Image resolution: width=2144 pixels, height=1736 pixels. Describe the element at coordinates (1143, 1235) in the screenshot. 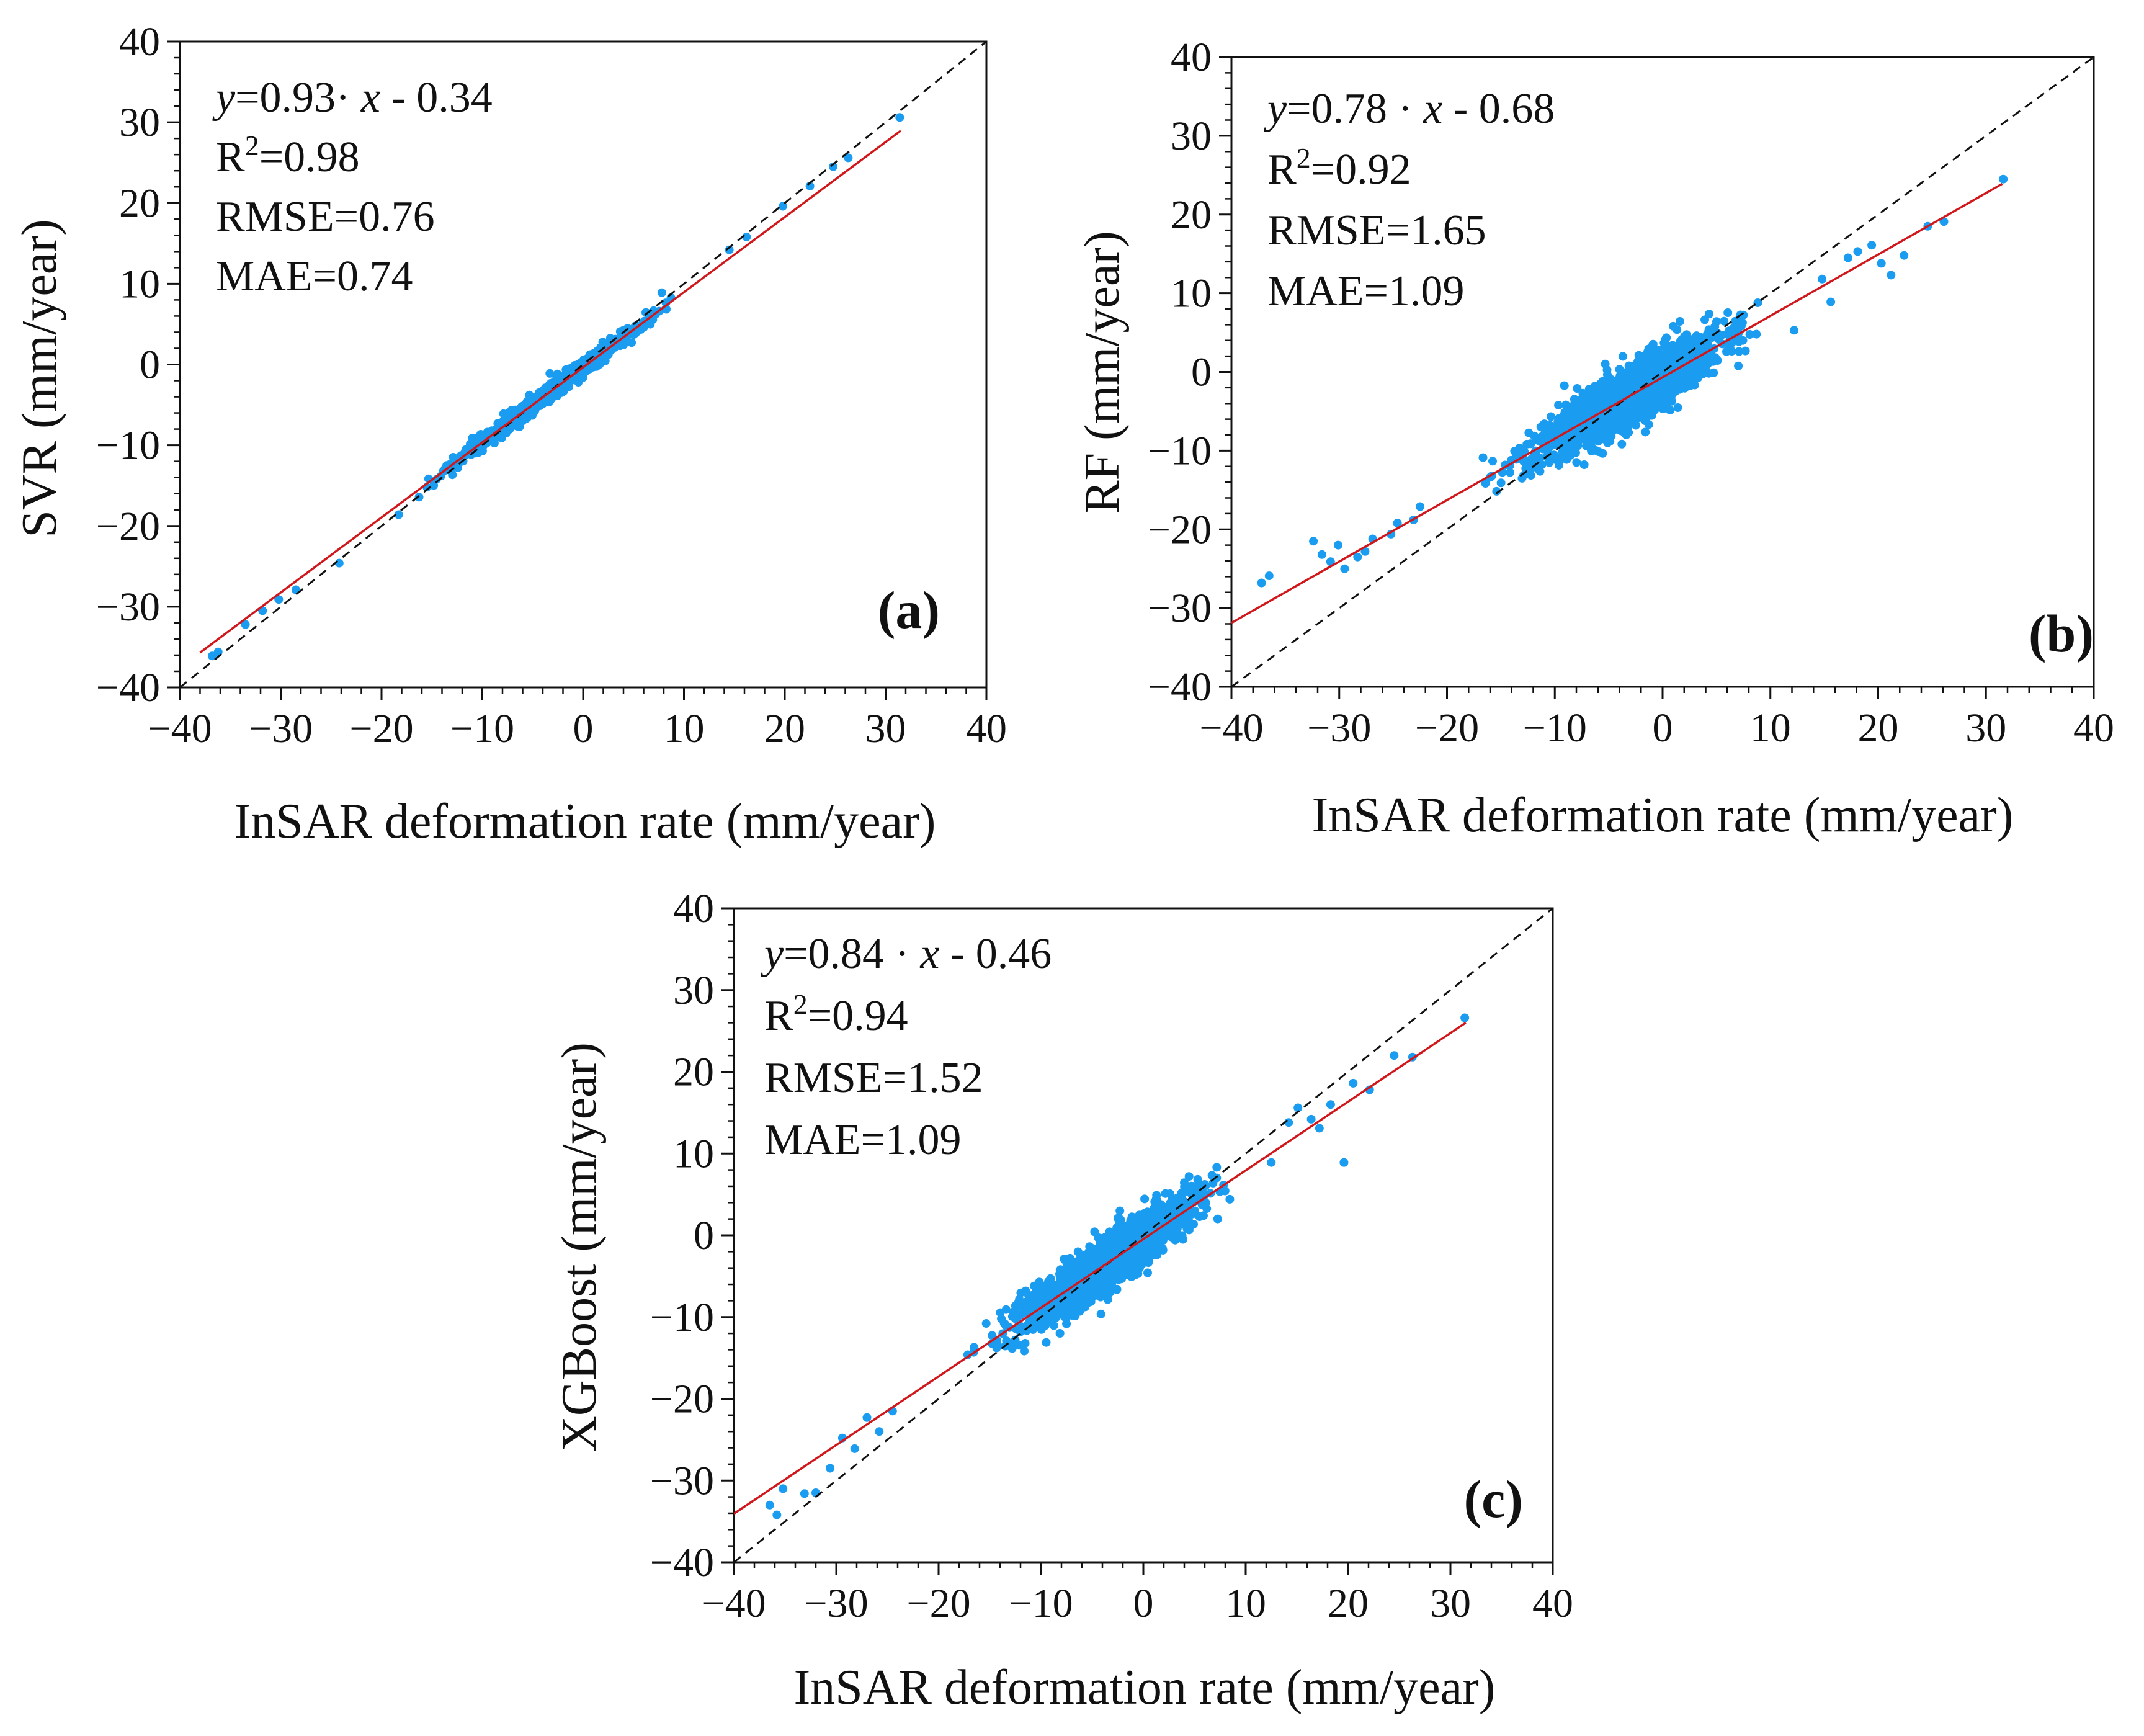

I see `identity-line` at that location.